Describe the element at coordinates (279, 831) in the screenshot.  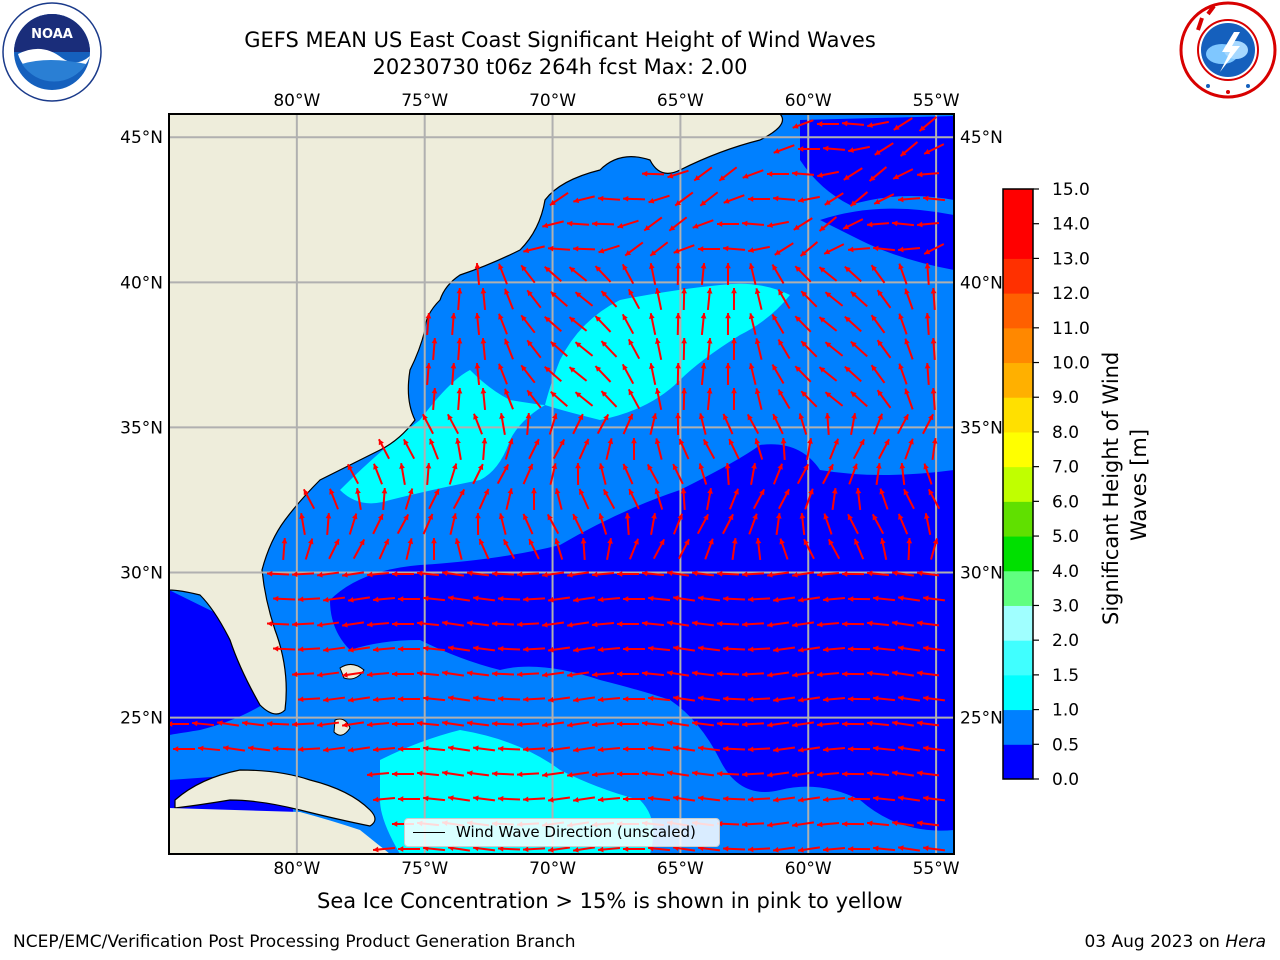
I see `land-southwest` at that location.